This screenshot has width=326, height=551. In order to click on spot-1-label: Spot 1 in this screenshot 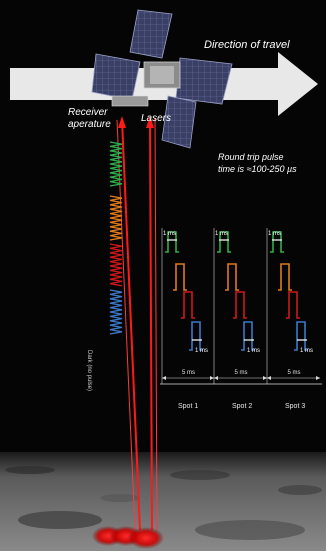, I will do `click(188, 406)`.